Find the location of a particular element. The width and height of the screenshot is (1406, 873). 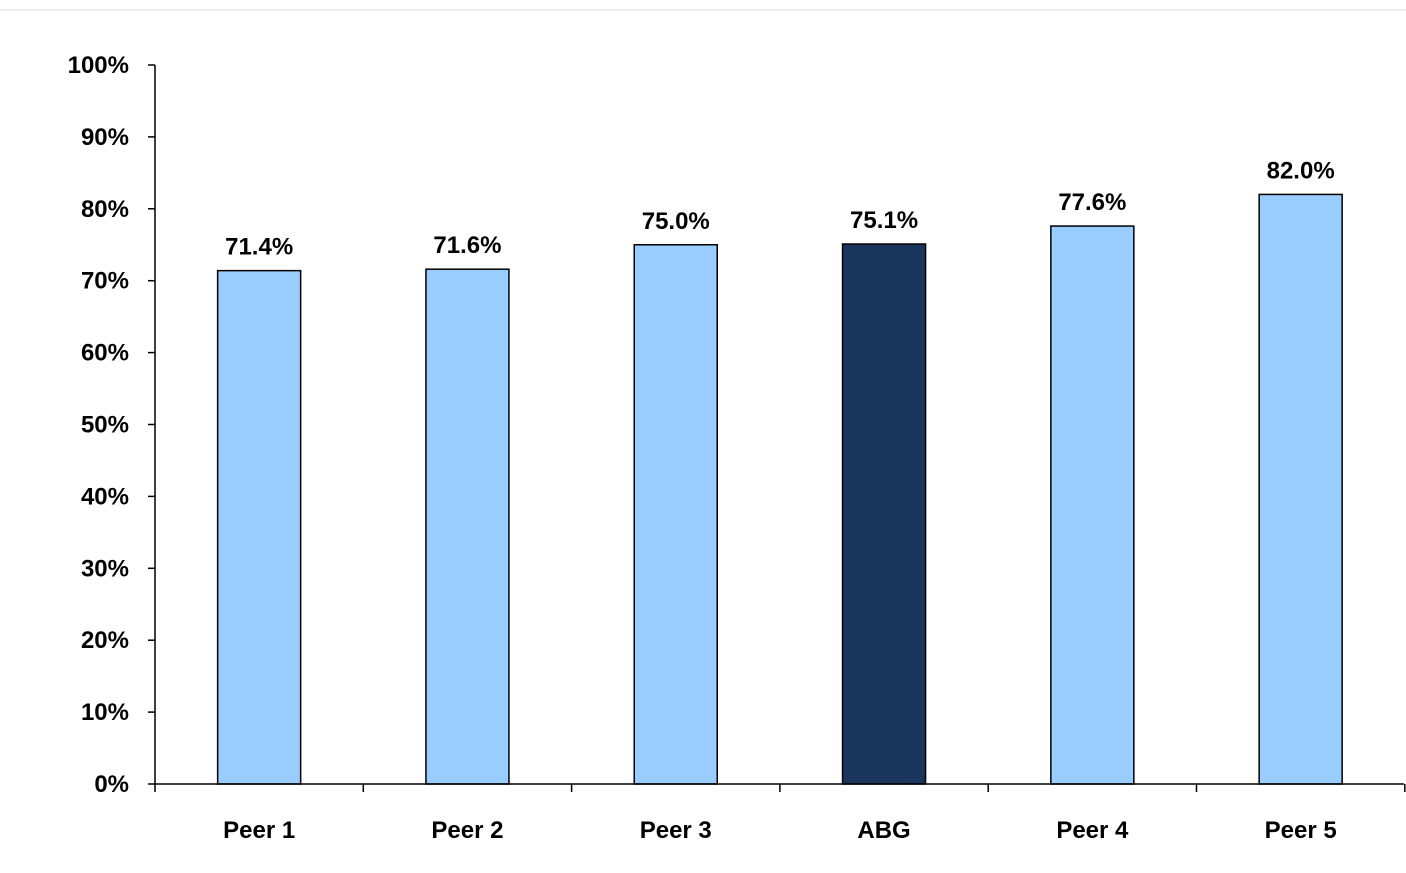

bar-value-label: 82.0% is located at coordinates (1301, 170).